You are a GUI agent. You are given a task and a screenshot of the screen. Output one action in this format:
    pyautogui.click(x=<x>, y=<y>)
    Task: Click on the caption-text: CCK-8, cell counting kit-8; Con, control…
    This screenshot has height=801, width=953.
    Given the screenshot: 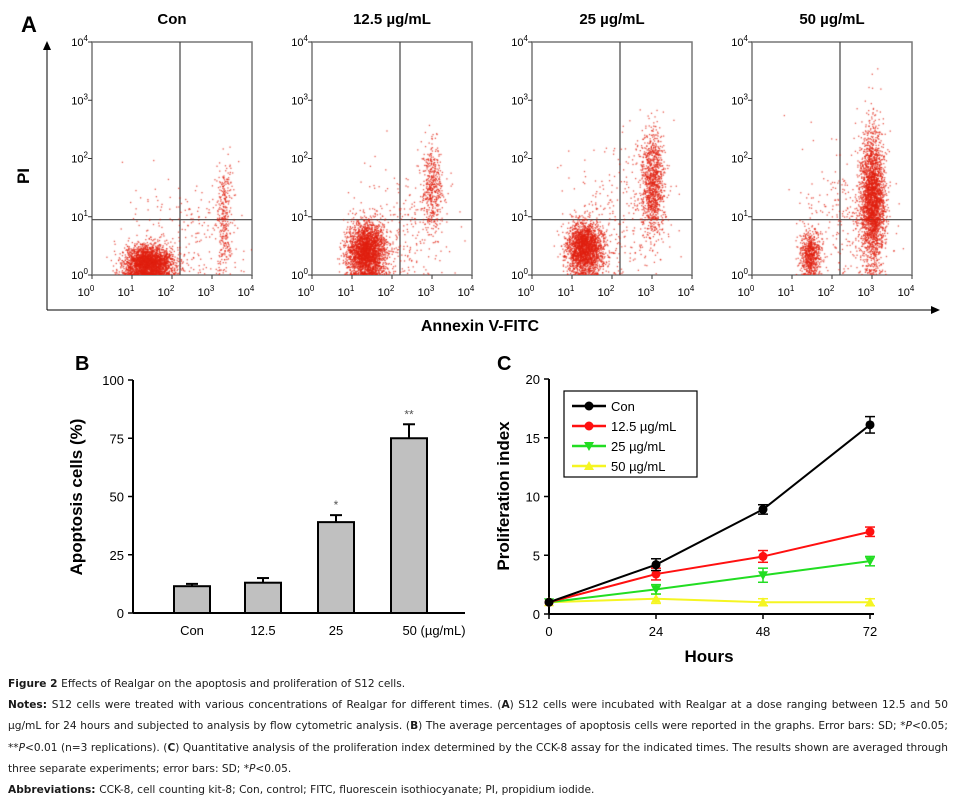 What is the action you would take?
    pyautogui.click(x=347, y=790)
    